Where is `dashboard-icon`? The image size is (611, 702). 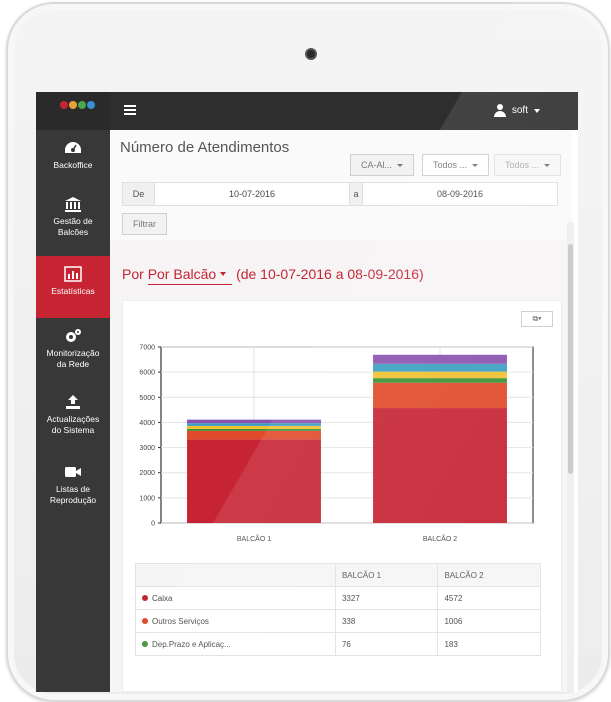
dashboard-icon is located at coordinates (73, 147).